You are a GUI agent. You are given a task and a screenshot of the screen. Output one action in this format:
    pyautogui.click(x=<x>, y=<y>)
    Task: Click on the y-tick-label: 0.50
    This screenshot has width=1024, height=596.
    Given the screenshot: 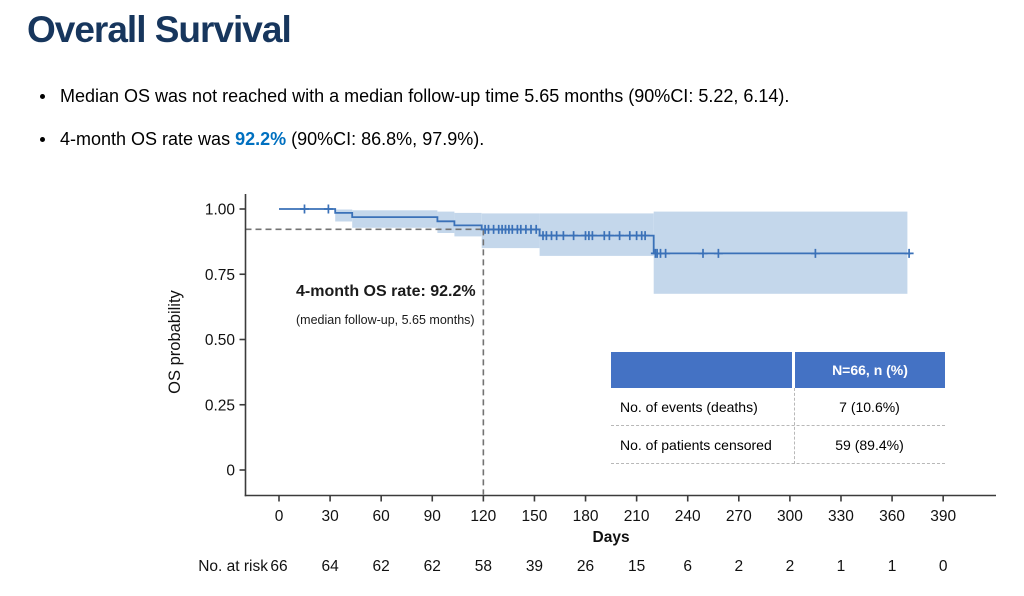 What is the action you would take?
    pyautogui.click(x=220, y=340)
    